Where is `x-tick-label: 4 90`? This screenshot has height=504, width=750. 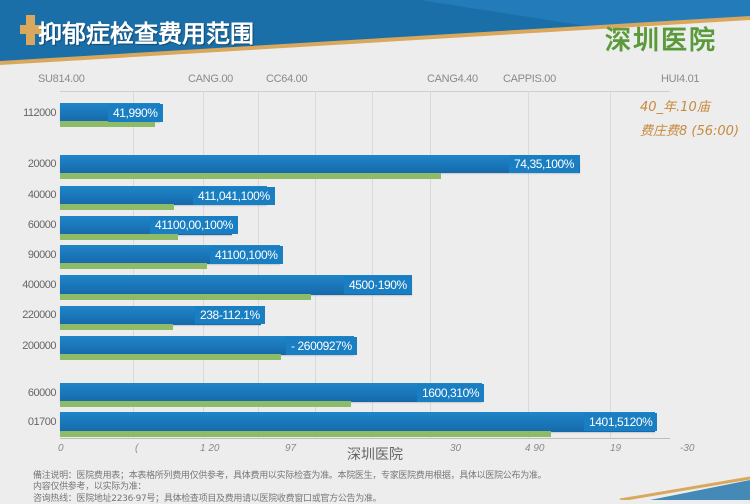
x-tick-label: 4 90 is located at coordinates (535, 448).